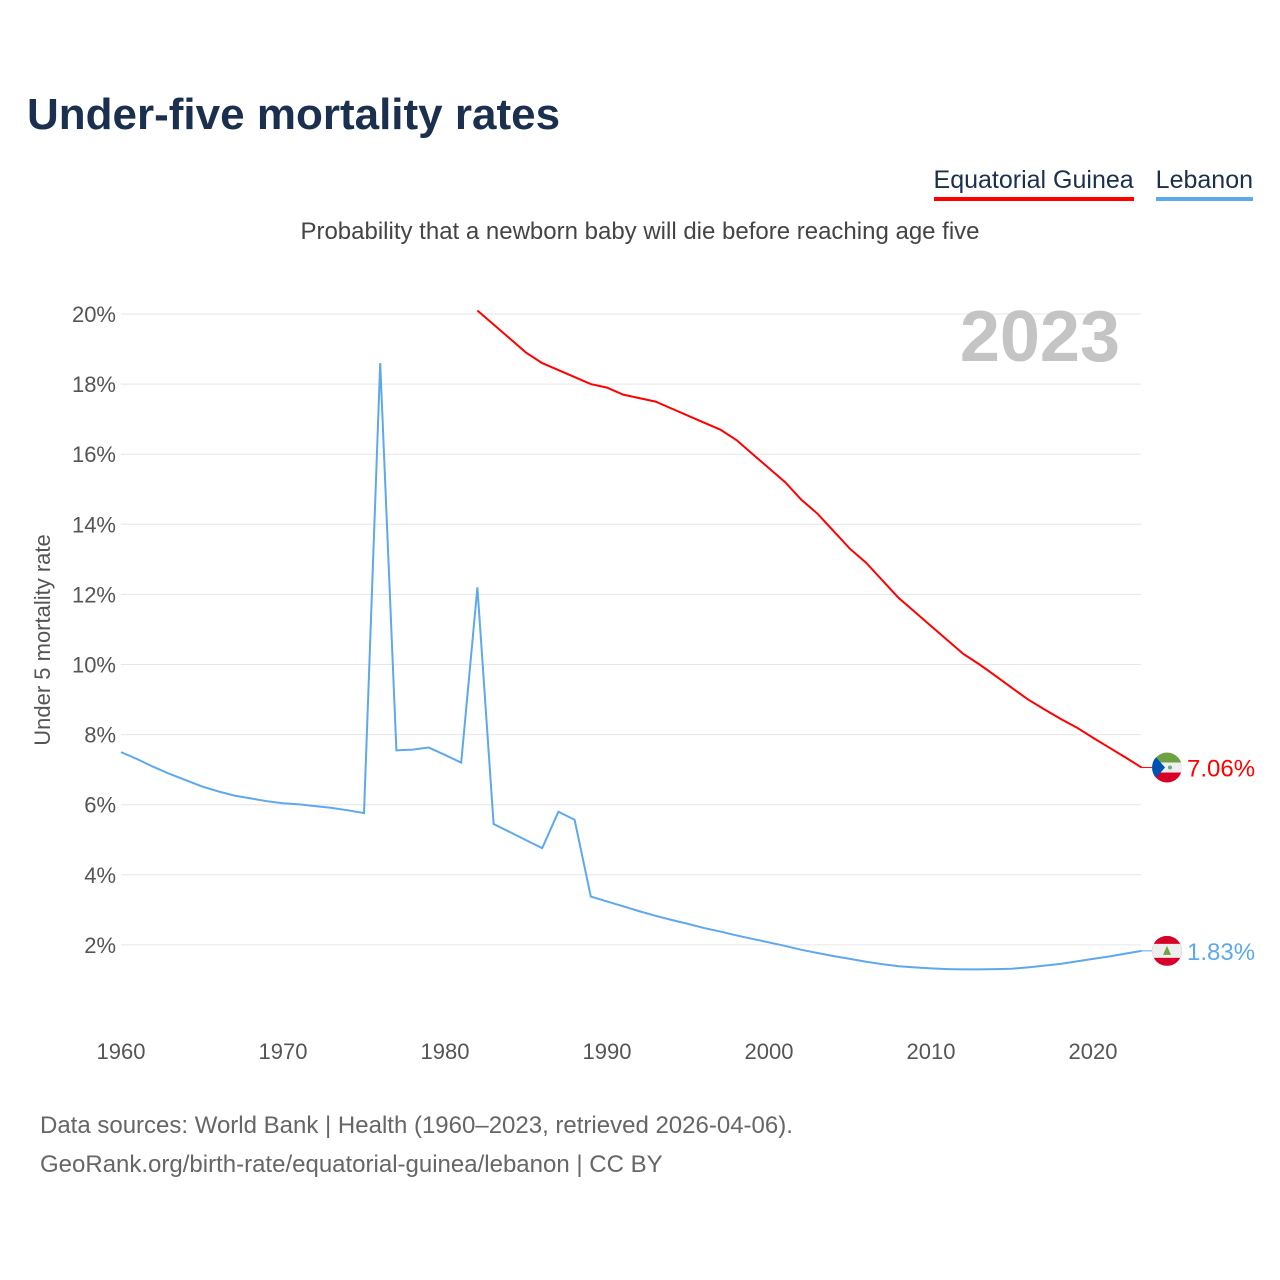 Image resolution: width=1280 pixels, height=1280 pixels. I want to click on x-tick-label: 1970, so click(283, 1051).